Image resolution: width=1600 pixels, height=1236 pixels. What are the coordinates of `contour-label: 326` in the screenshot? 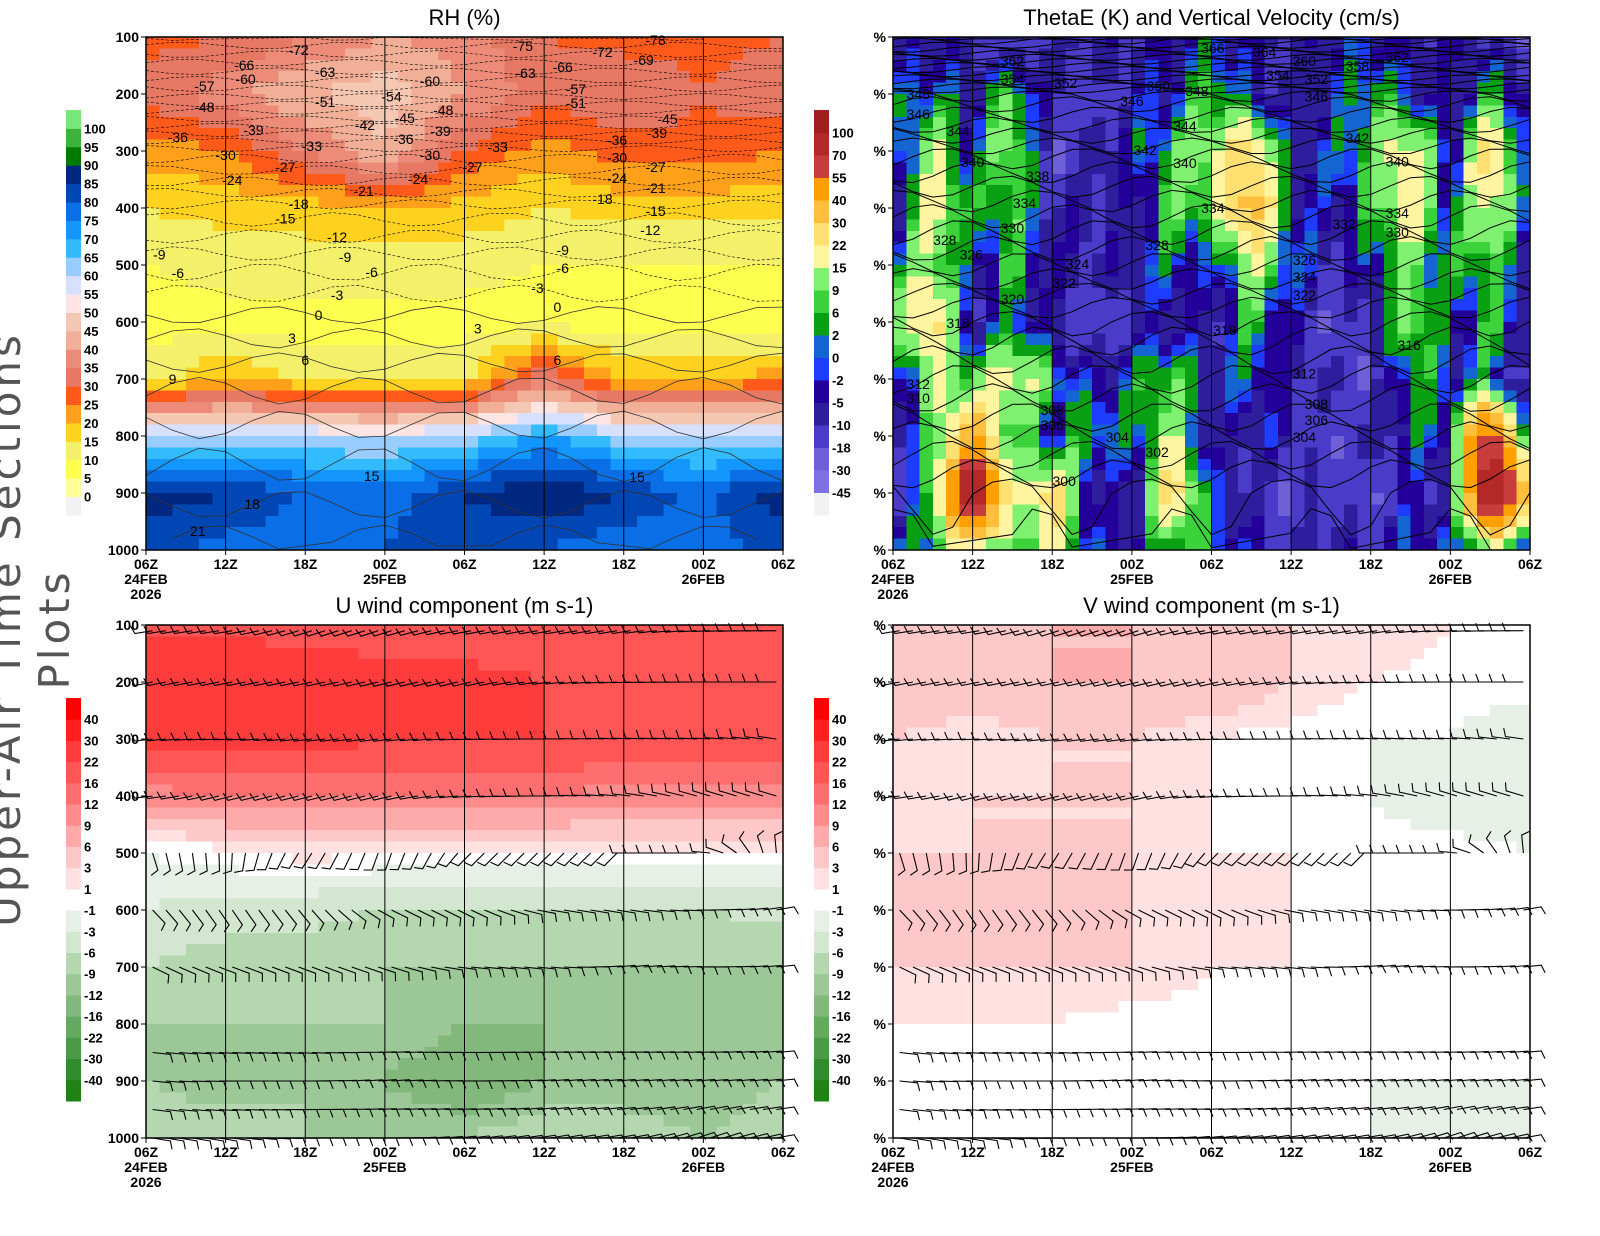 It's located at (1305, 260).